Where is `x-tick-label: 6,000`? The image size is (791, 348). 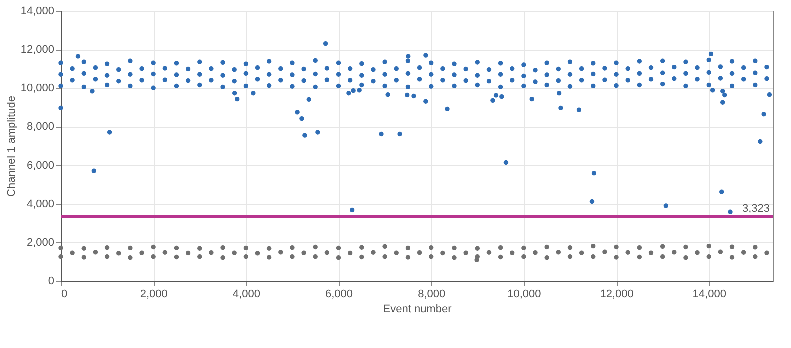
x-tick-label: 6,000 is located at coordinates (340, 294).